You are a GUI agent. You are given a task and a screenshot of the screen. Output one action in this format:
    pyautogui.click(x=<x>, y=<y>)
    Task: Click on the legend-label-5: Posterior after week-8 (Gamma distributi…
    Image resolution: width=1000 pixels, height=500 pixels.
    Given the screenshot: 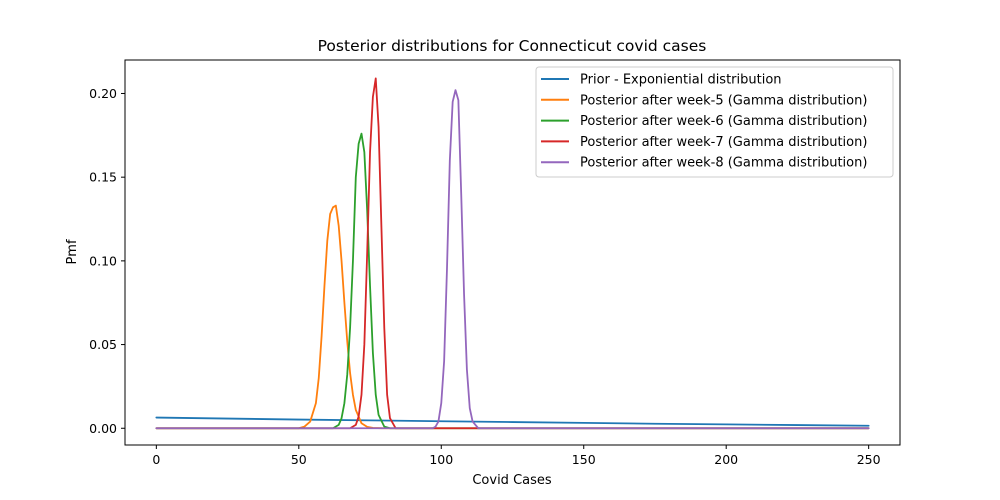 What is the action you would take?
    pyautogui.click(x=723, y=163)
    